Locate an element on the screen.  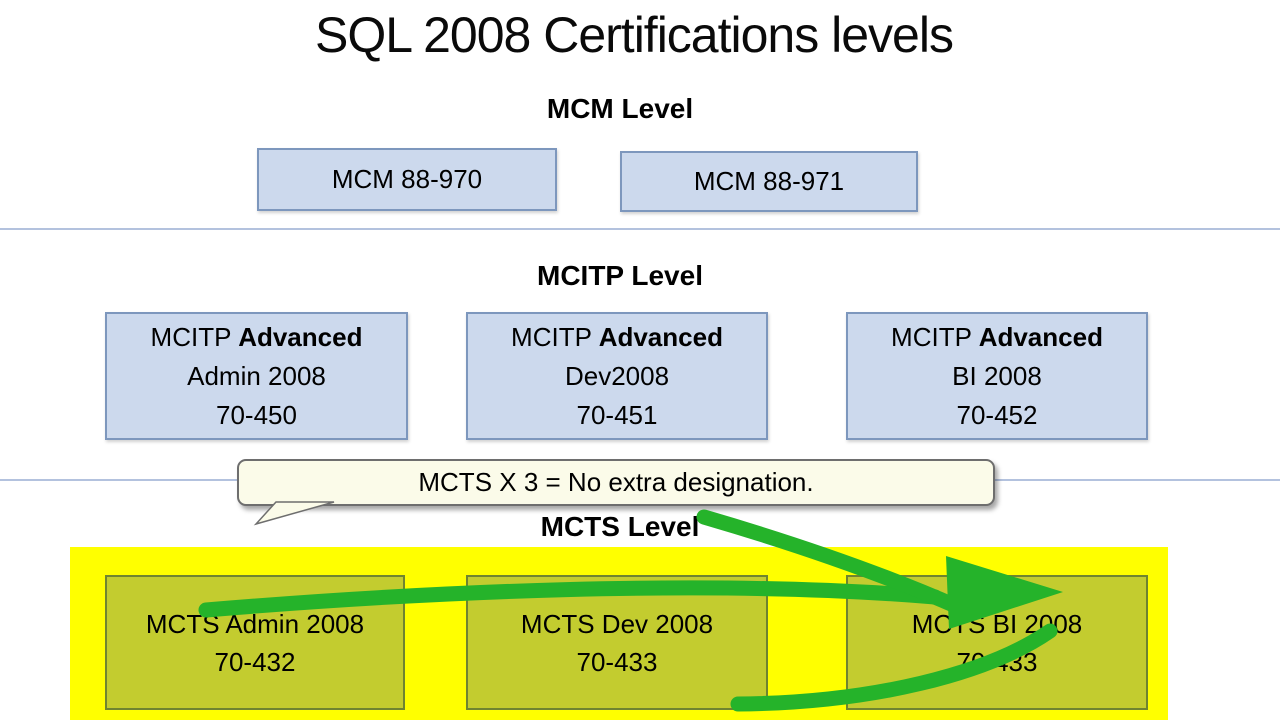
cert-line2: Dev2008 is located at coordinates (617, 375).